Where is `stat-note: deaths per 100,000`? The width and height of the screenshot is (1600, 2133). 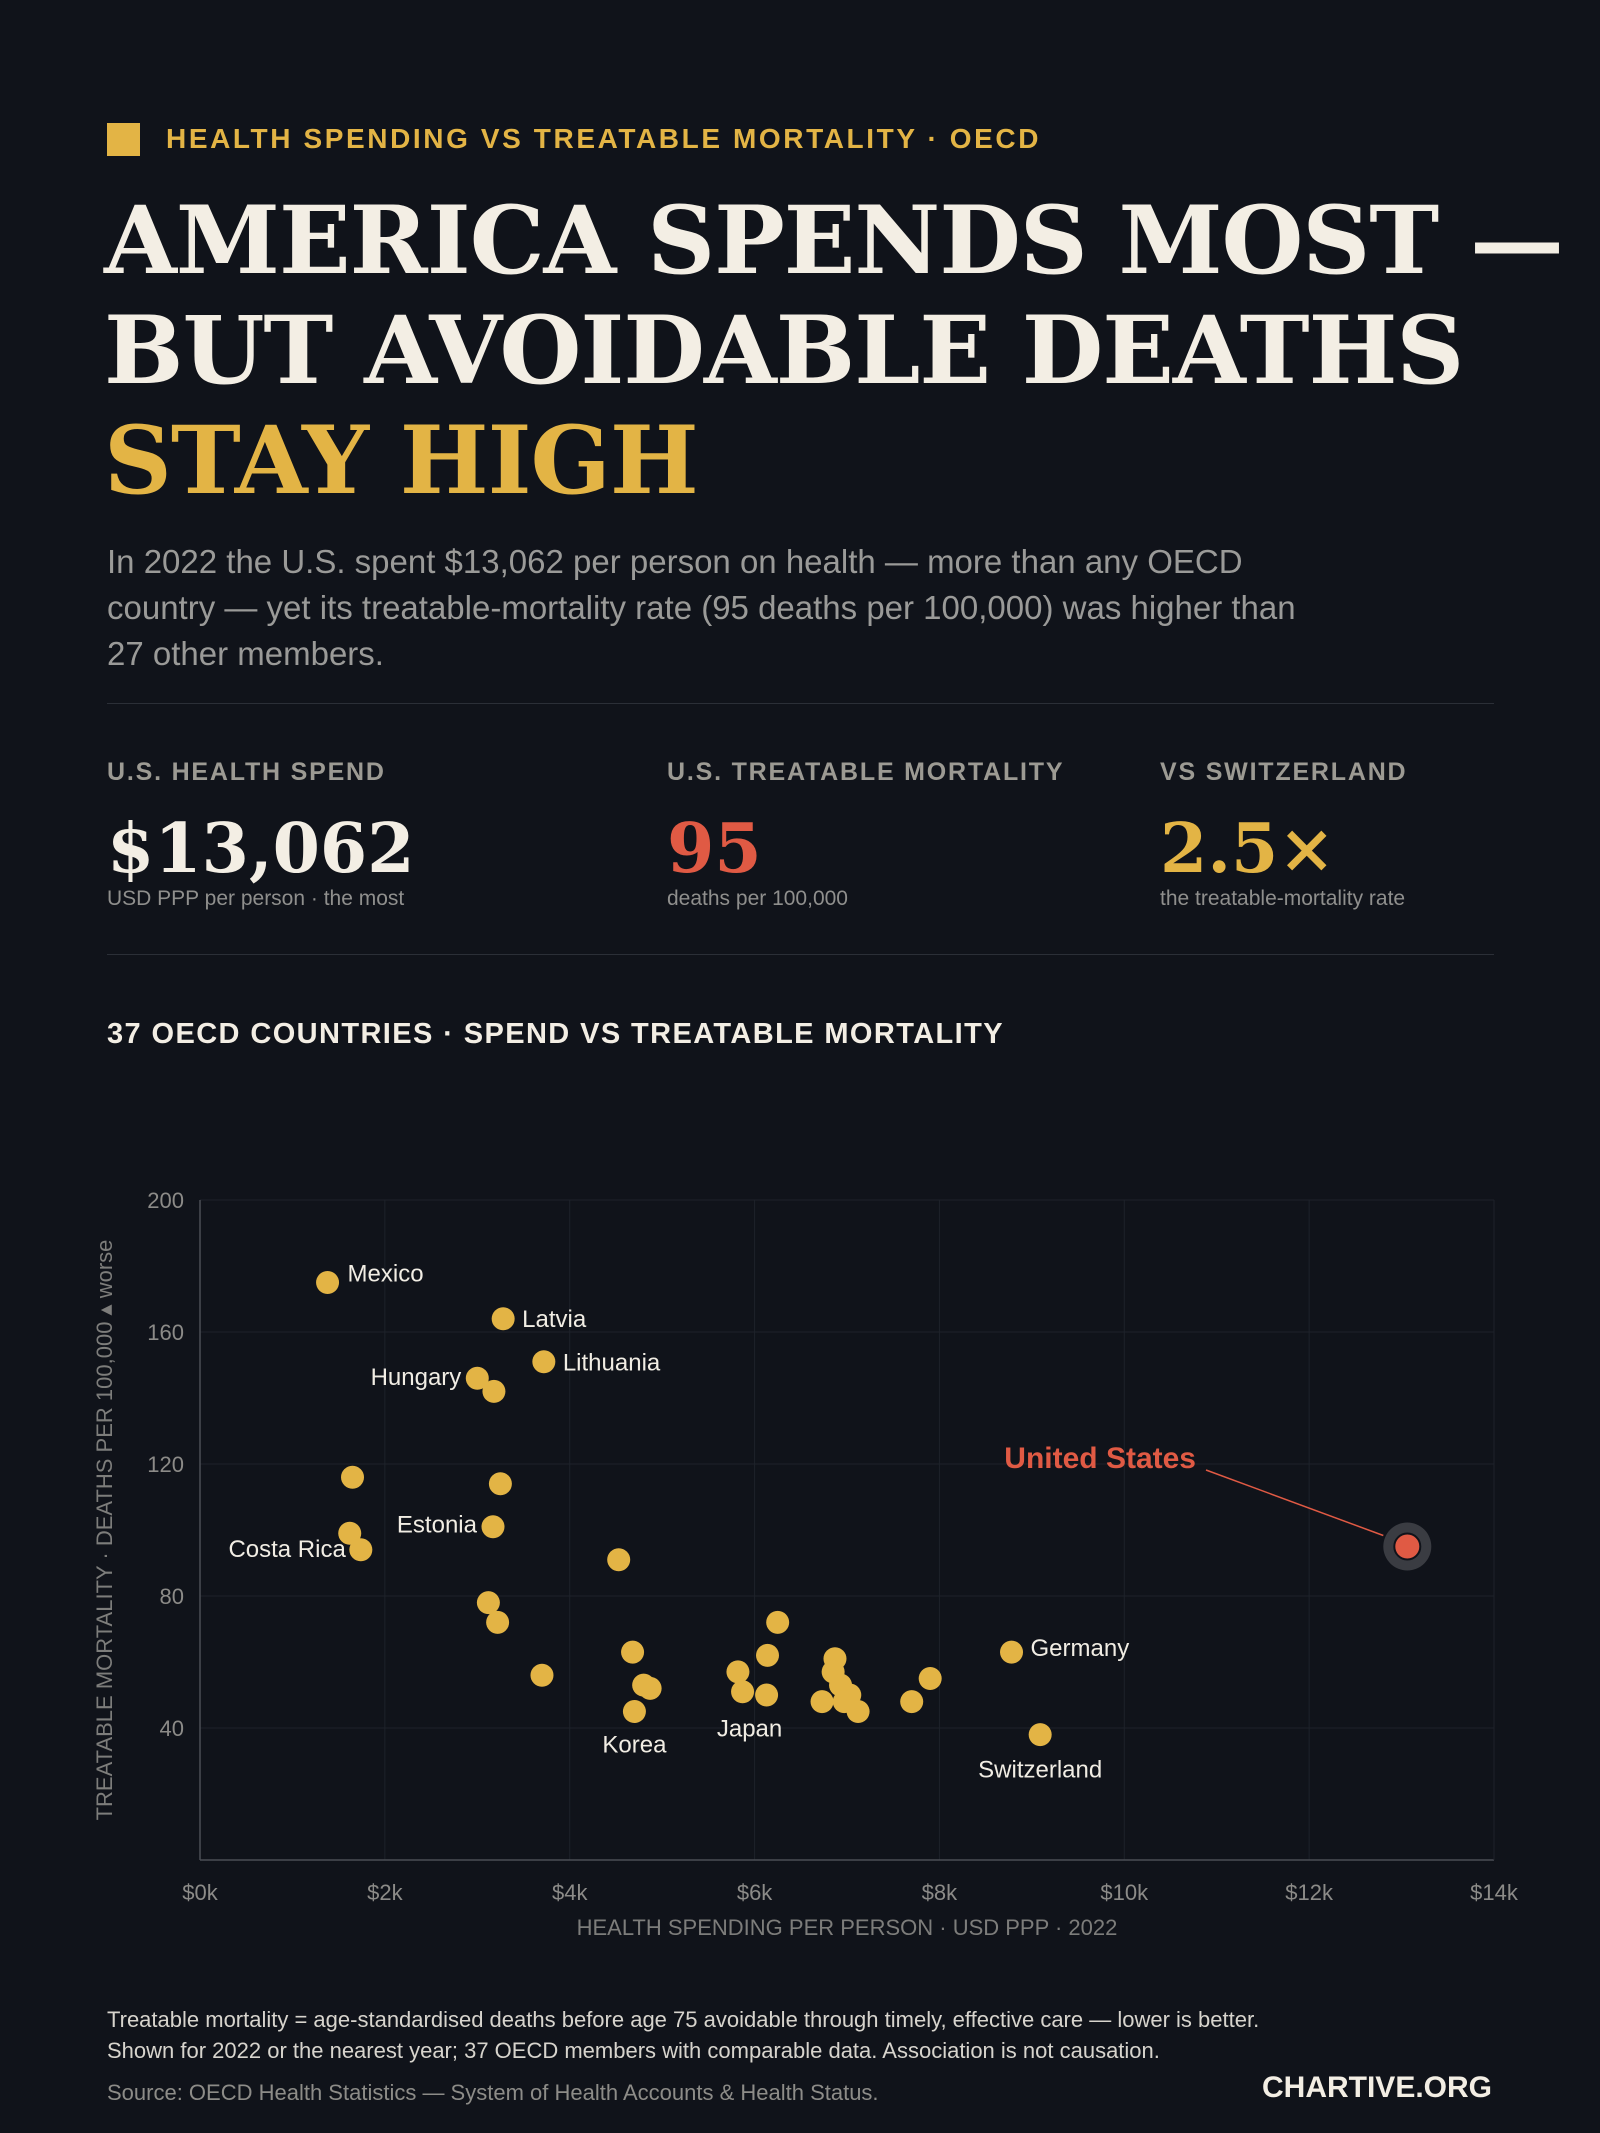 stat-note: deaths per 100,000 is located at coordinates (757, 898).